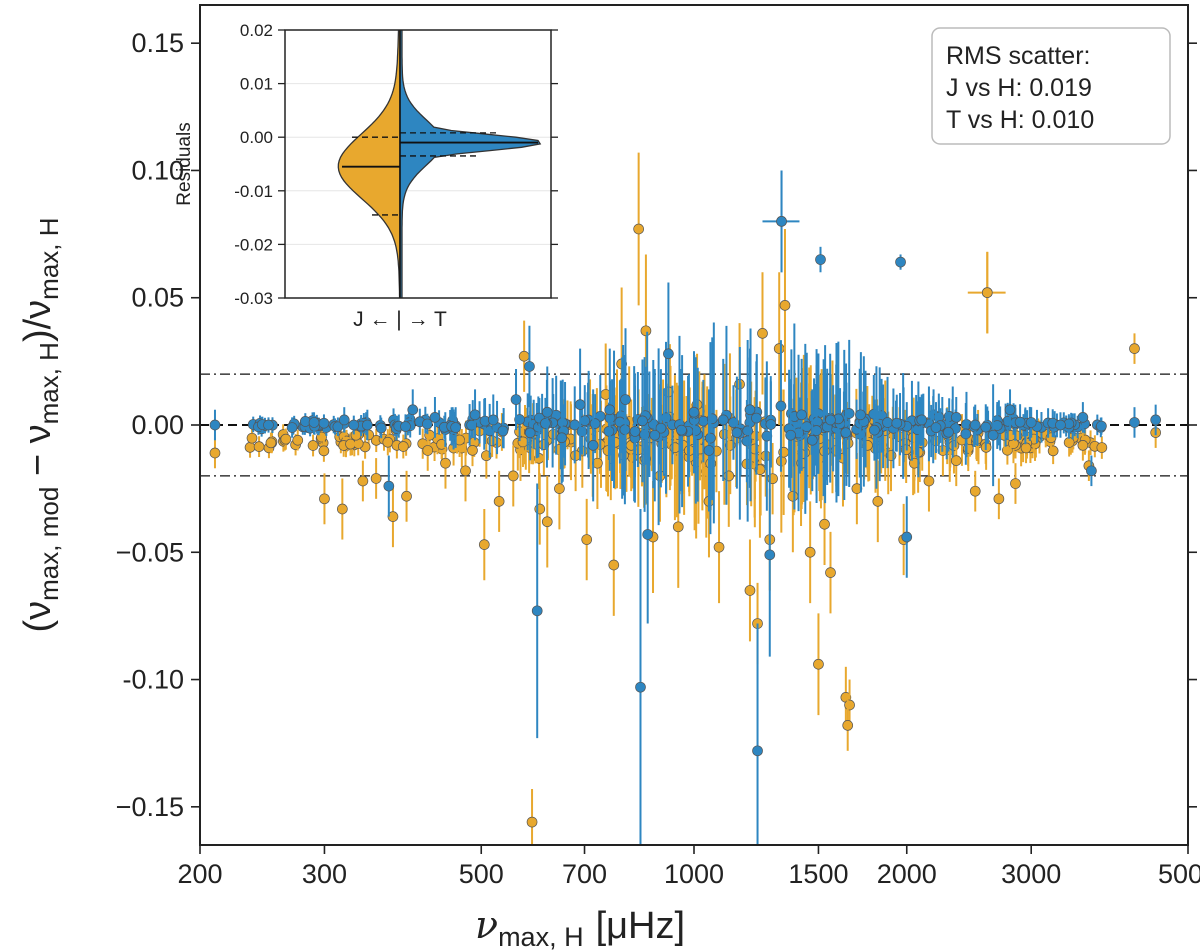  I want to click on inset-y-tick-label: -0.03, so click(253, 298).